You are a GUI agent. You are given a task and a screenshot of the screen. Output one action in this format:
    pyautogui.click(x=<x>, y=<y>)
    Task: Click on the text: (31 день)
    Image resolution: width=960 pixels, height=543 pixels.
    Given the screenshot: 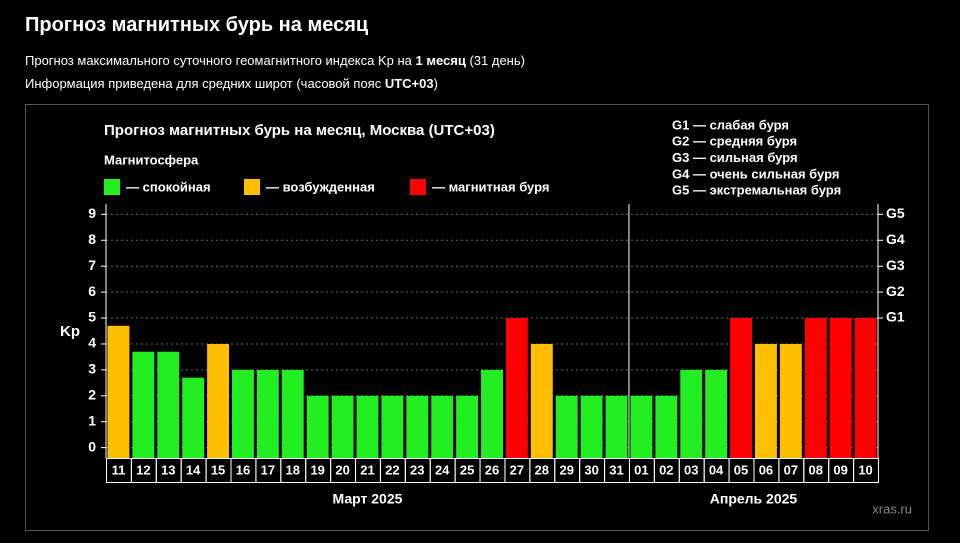 What is the action you would take?
    pyautogui.click(x=495, y=60)
    